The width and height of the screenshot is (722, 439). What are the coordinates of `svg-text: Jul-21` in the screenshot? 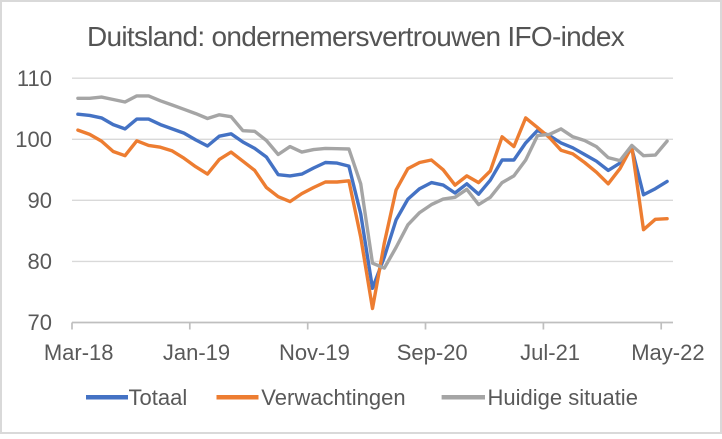 It's located at (550, 352).